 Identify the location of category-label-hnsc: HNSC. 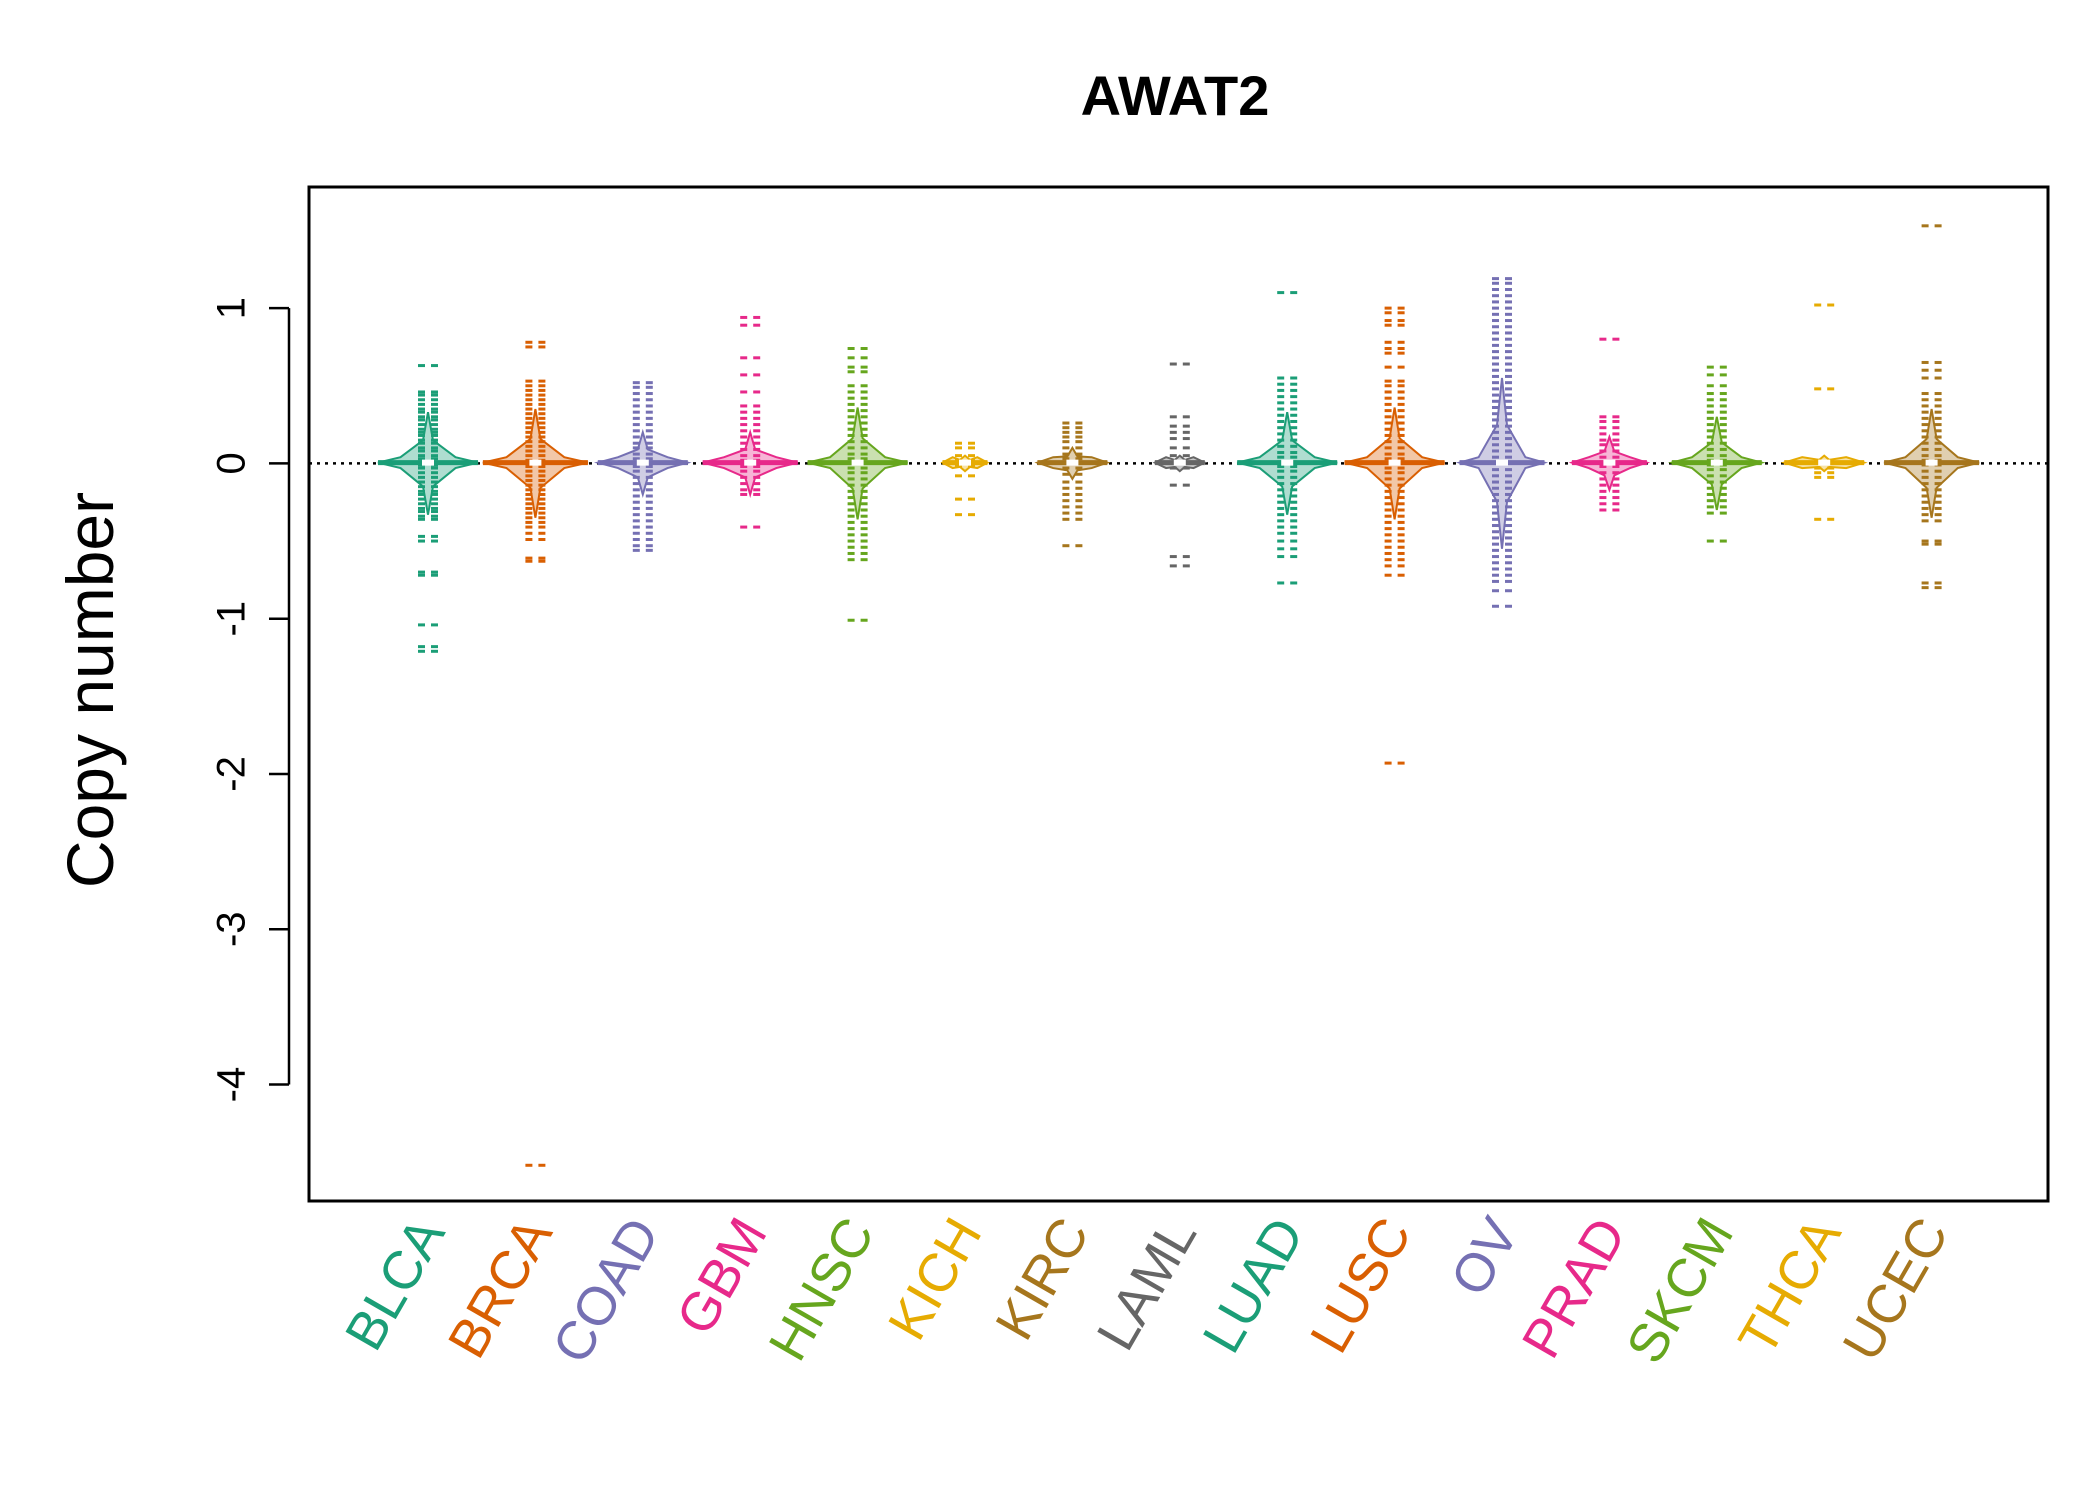
(822, 1289).